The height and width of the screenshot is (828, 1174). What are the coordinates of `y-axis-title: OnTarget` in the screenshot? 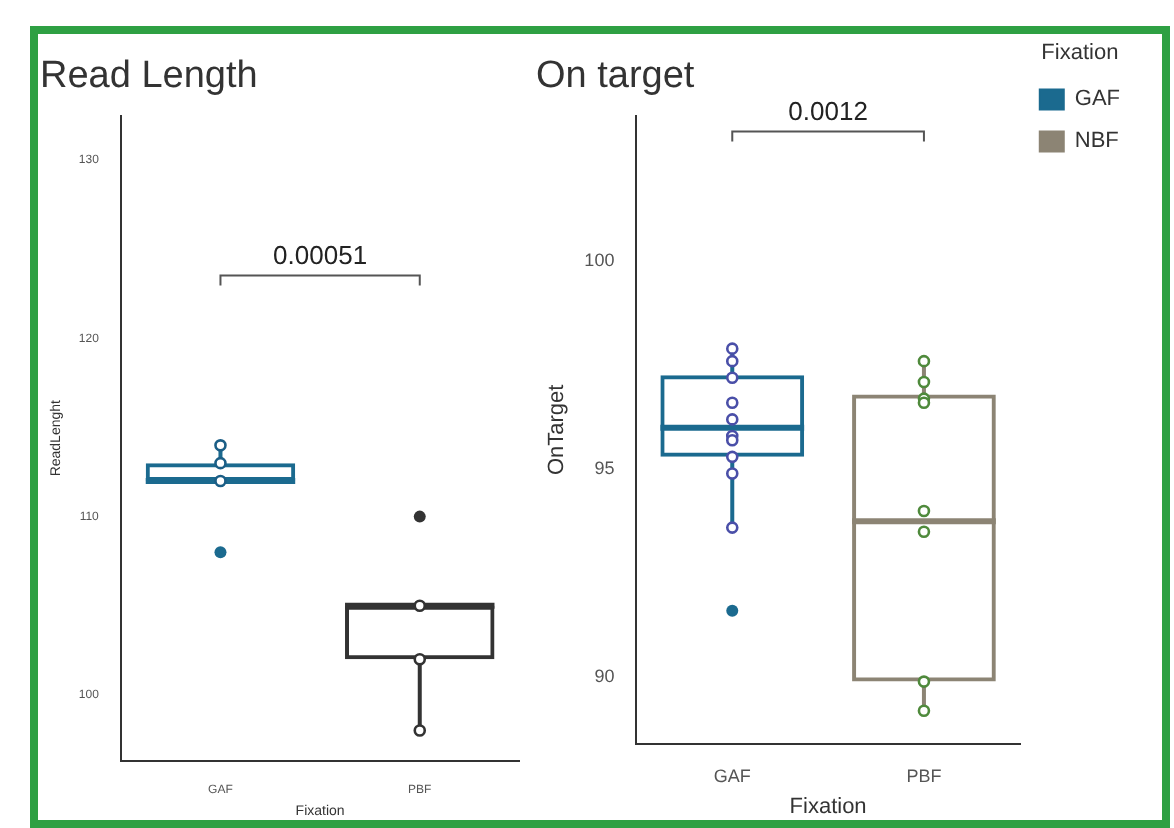 It's located at (557, 430).